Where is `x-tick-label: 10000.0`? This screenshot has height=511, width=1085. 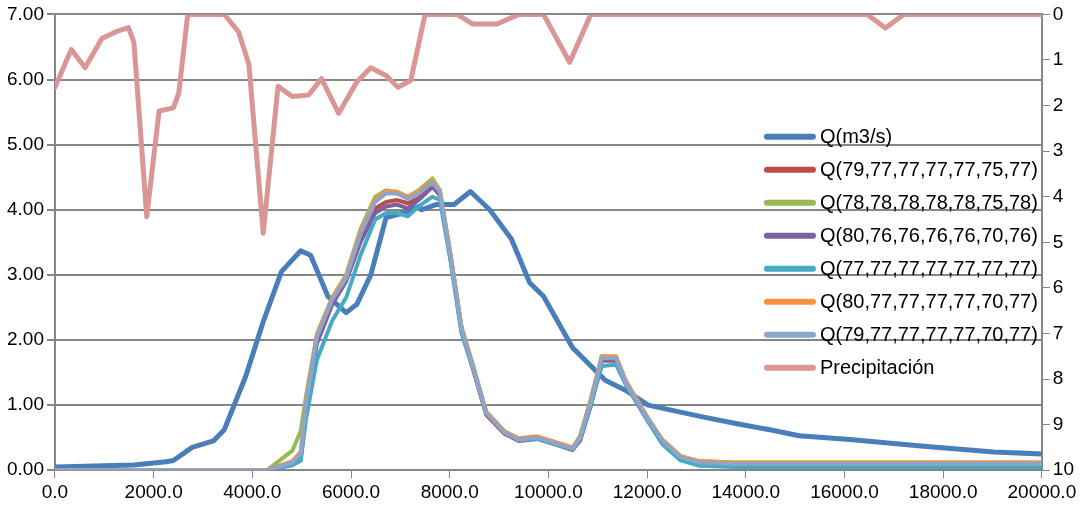
x-tick-label: 10000.0 is located at coordinates (548, 491).